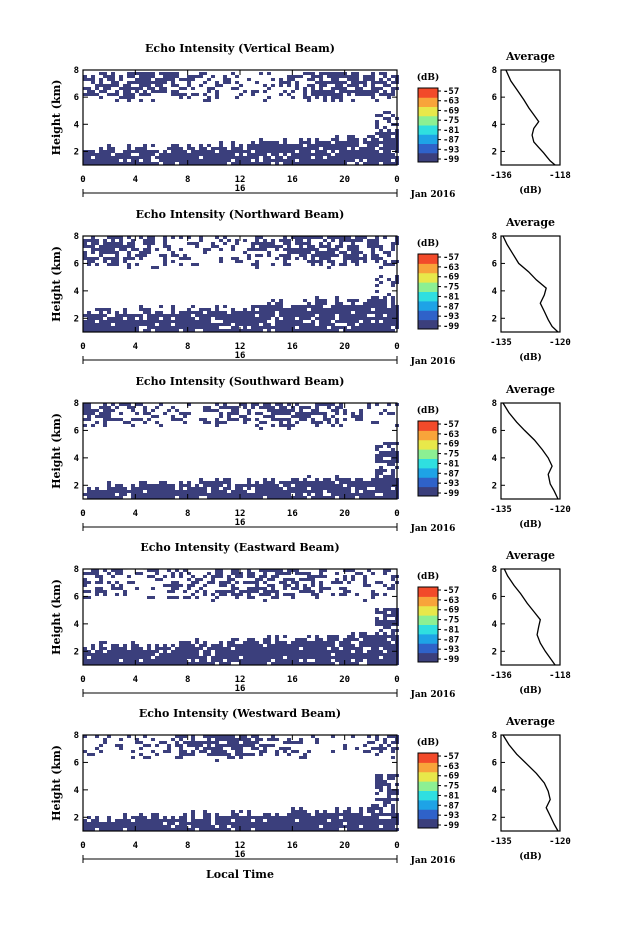 The image size is (617, 929). Describe the element at coordinates (529, 617) in the screenshot. I see `profile-line` at that location.